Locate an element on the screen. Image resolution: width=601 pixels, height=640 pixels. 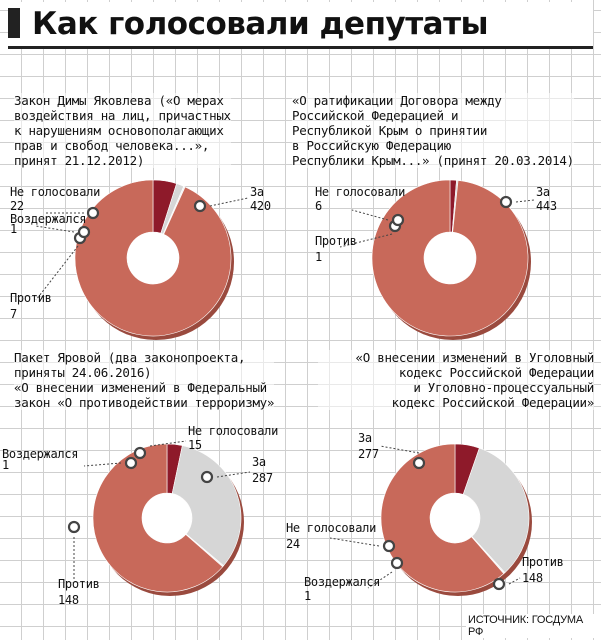
heading-line: приняты 24.06.2016) is located at coordinates (83, 372).